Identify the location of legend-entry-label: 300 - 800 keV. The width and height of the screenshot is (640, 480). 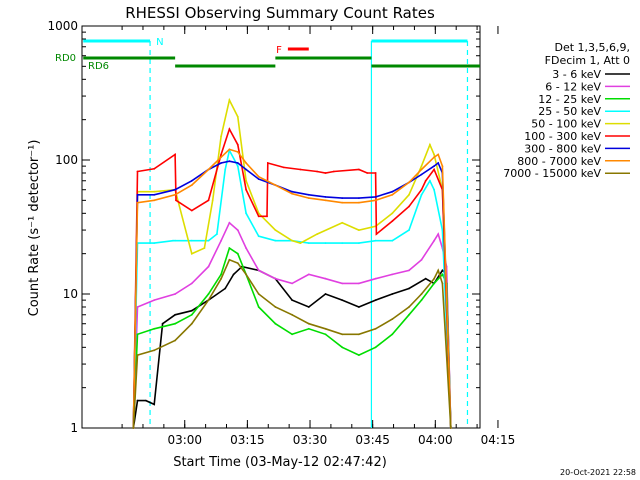
(562, 148).